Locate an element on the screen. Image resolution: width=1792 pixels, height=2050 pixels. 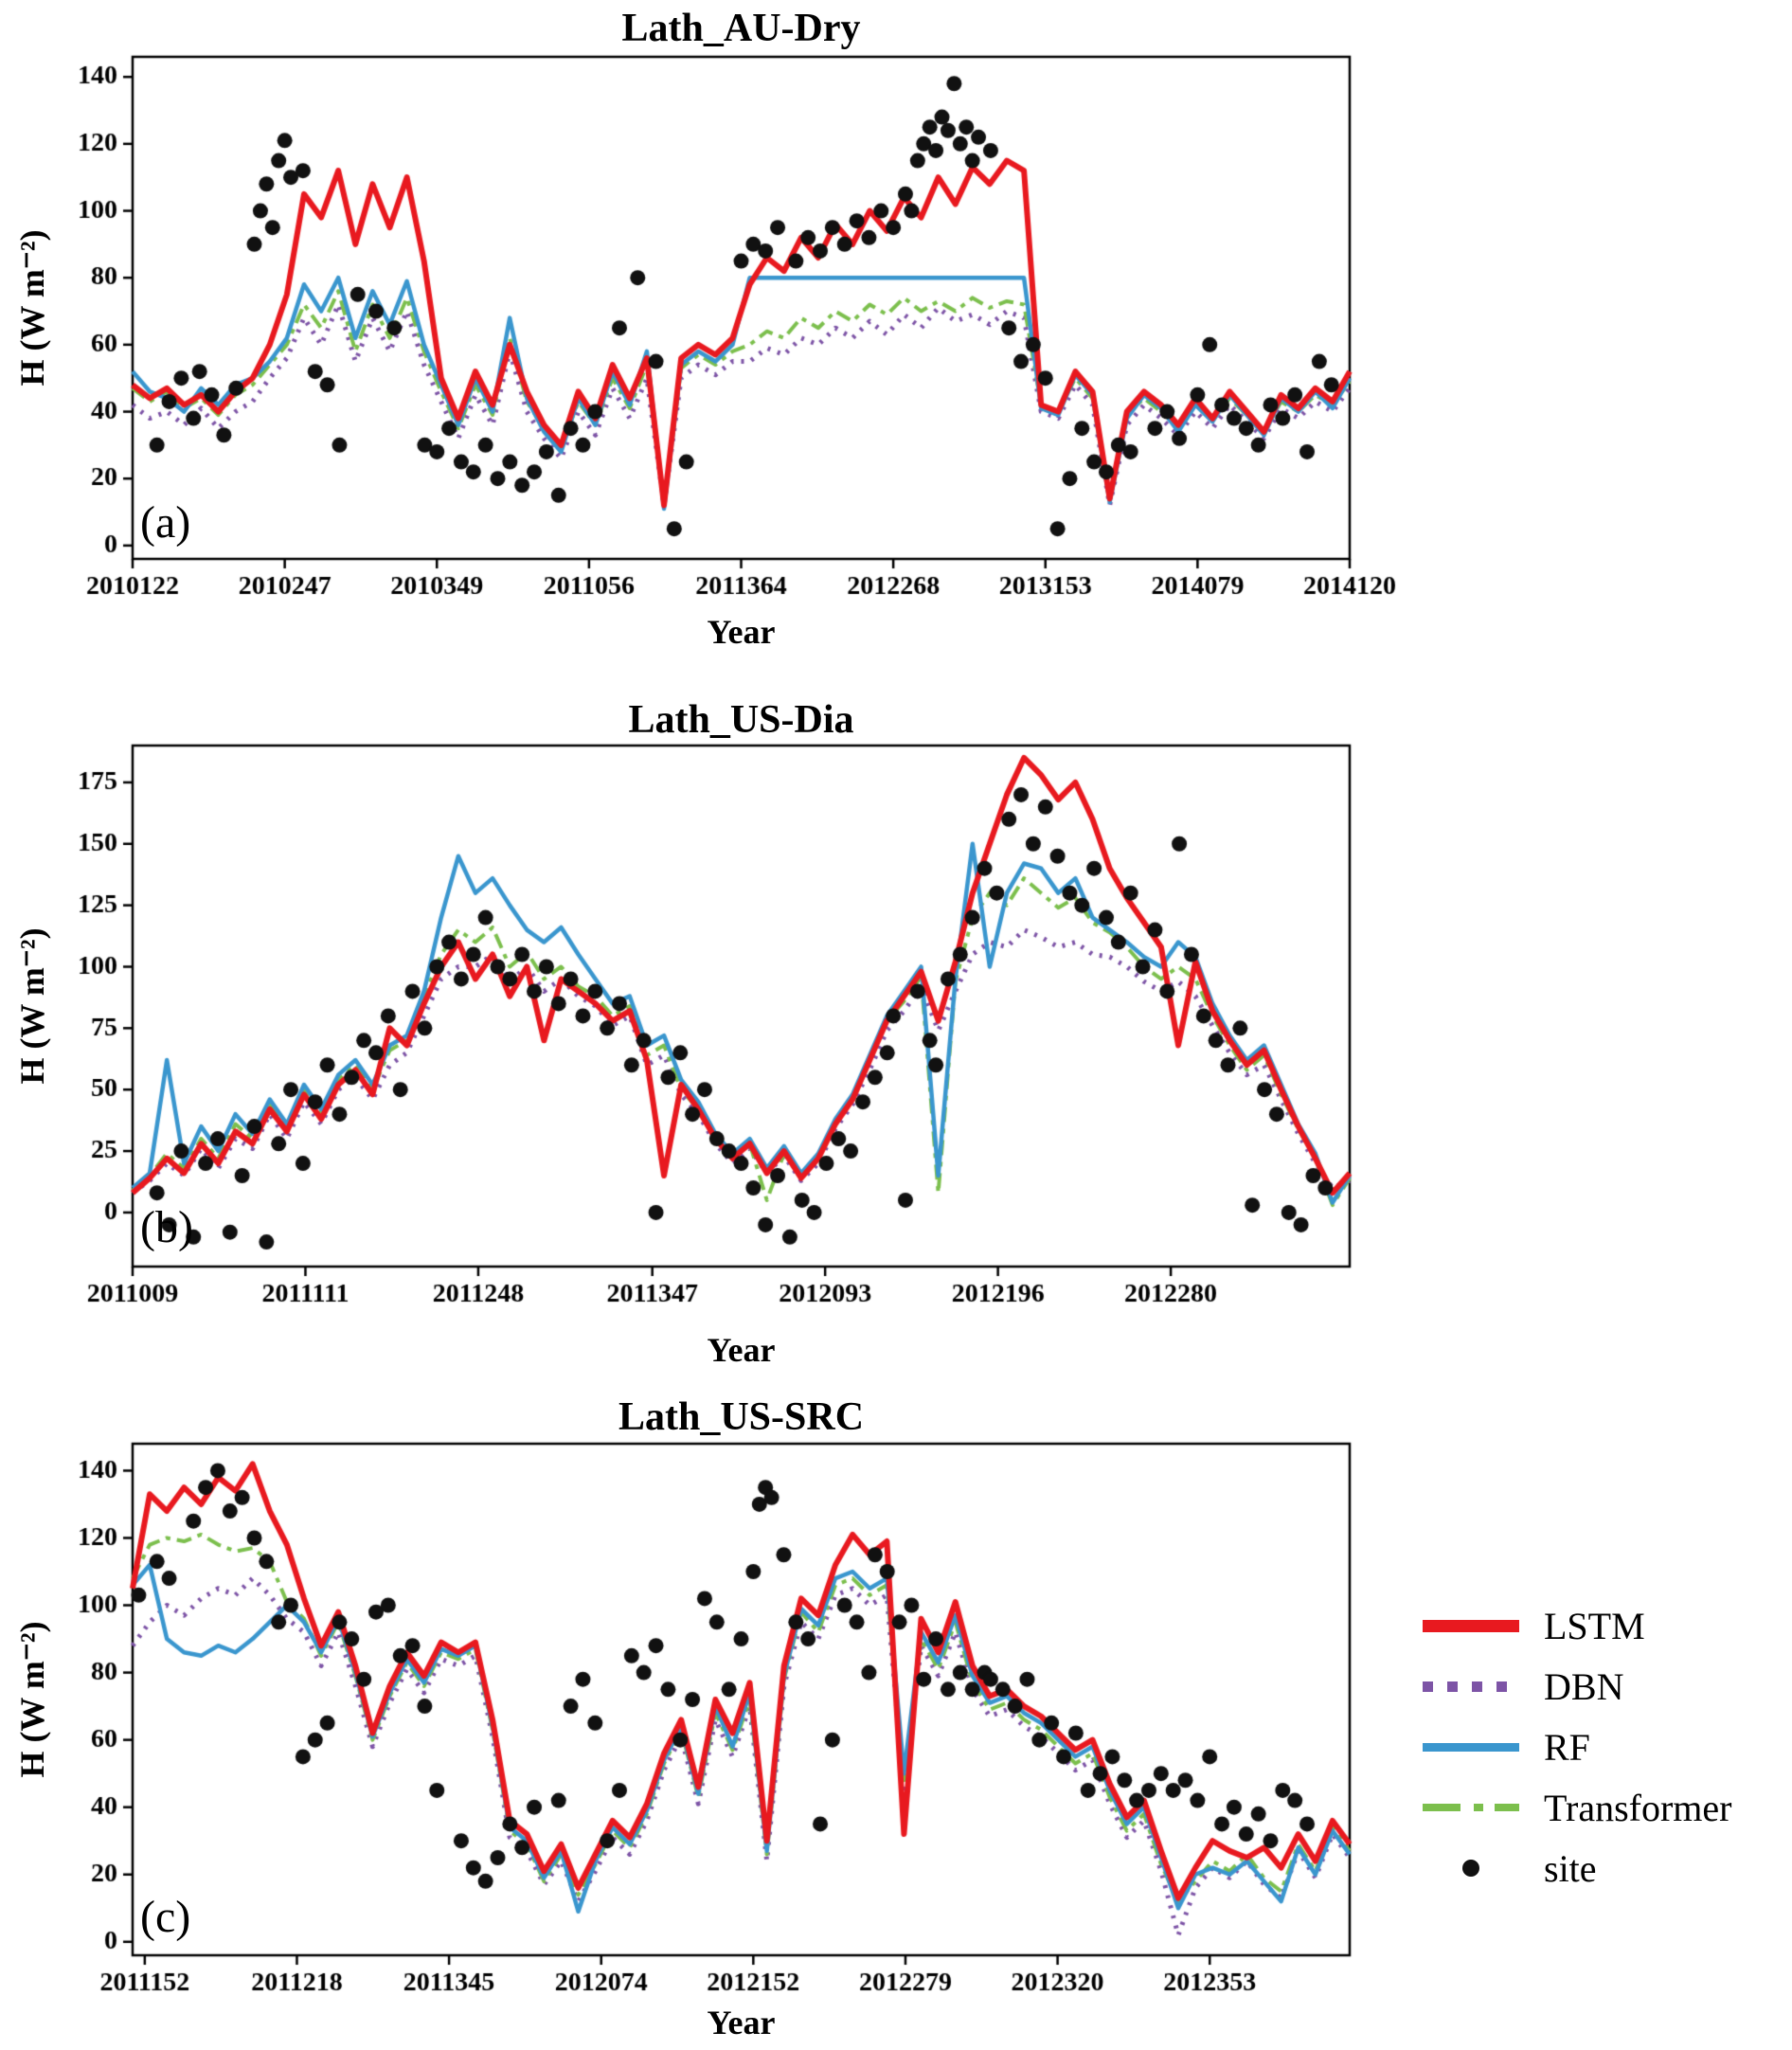
chart-b-panel-letter: (b) is located at coordinates (166, 1227).